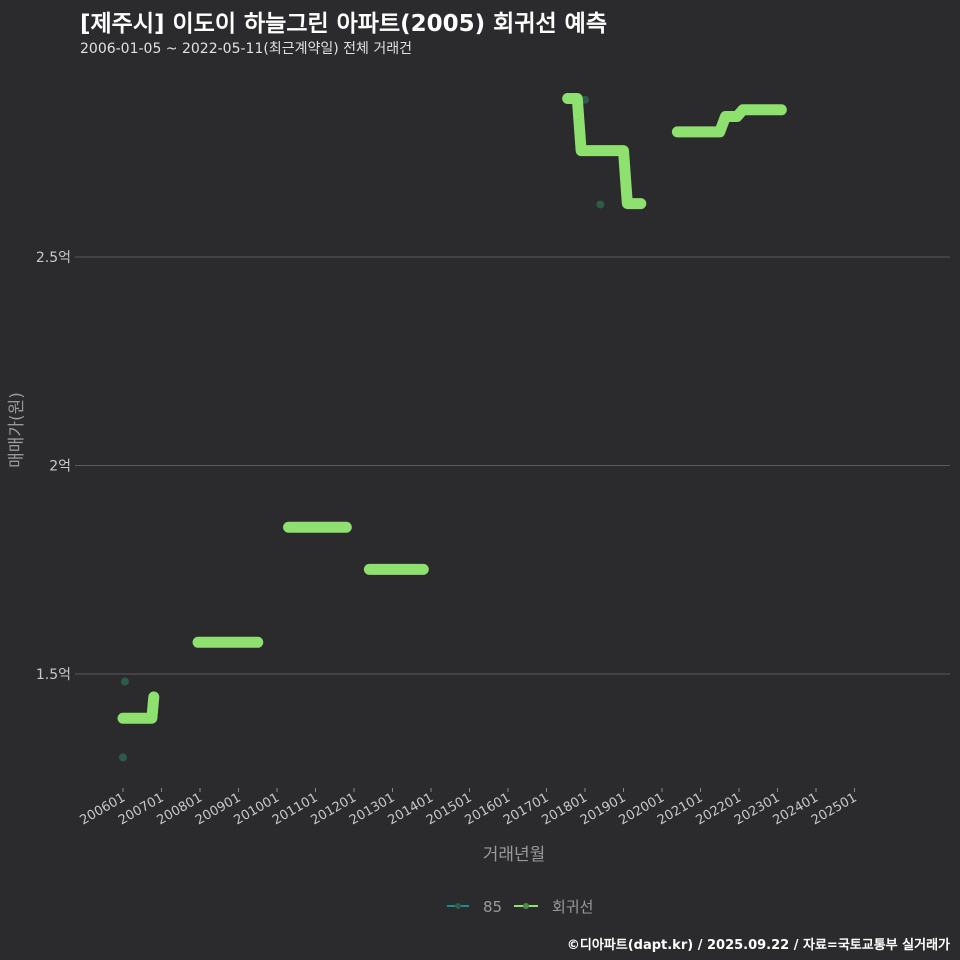 This screenshot has height=960, width=960. Describe the element at coordinates (343, 24) in the screenshot. I see `chart-title: [제주시] 이도이 하늘그린 아파트(2005) 회귀선 예측` at that location.